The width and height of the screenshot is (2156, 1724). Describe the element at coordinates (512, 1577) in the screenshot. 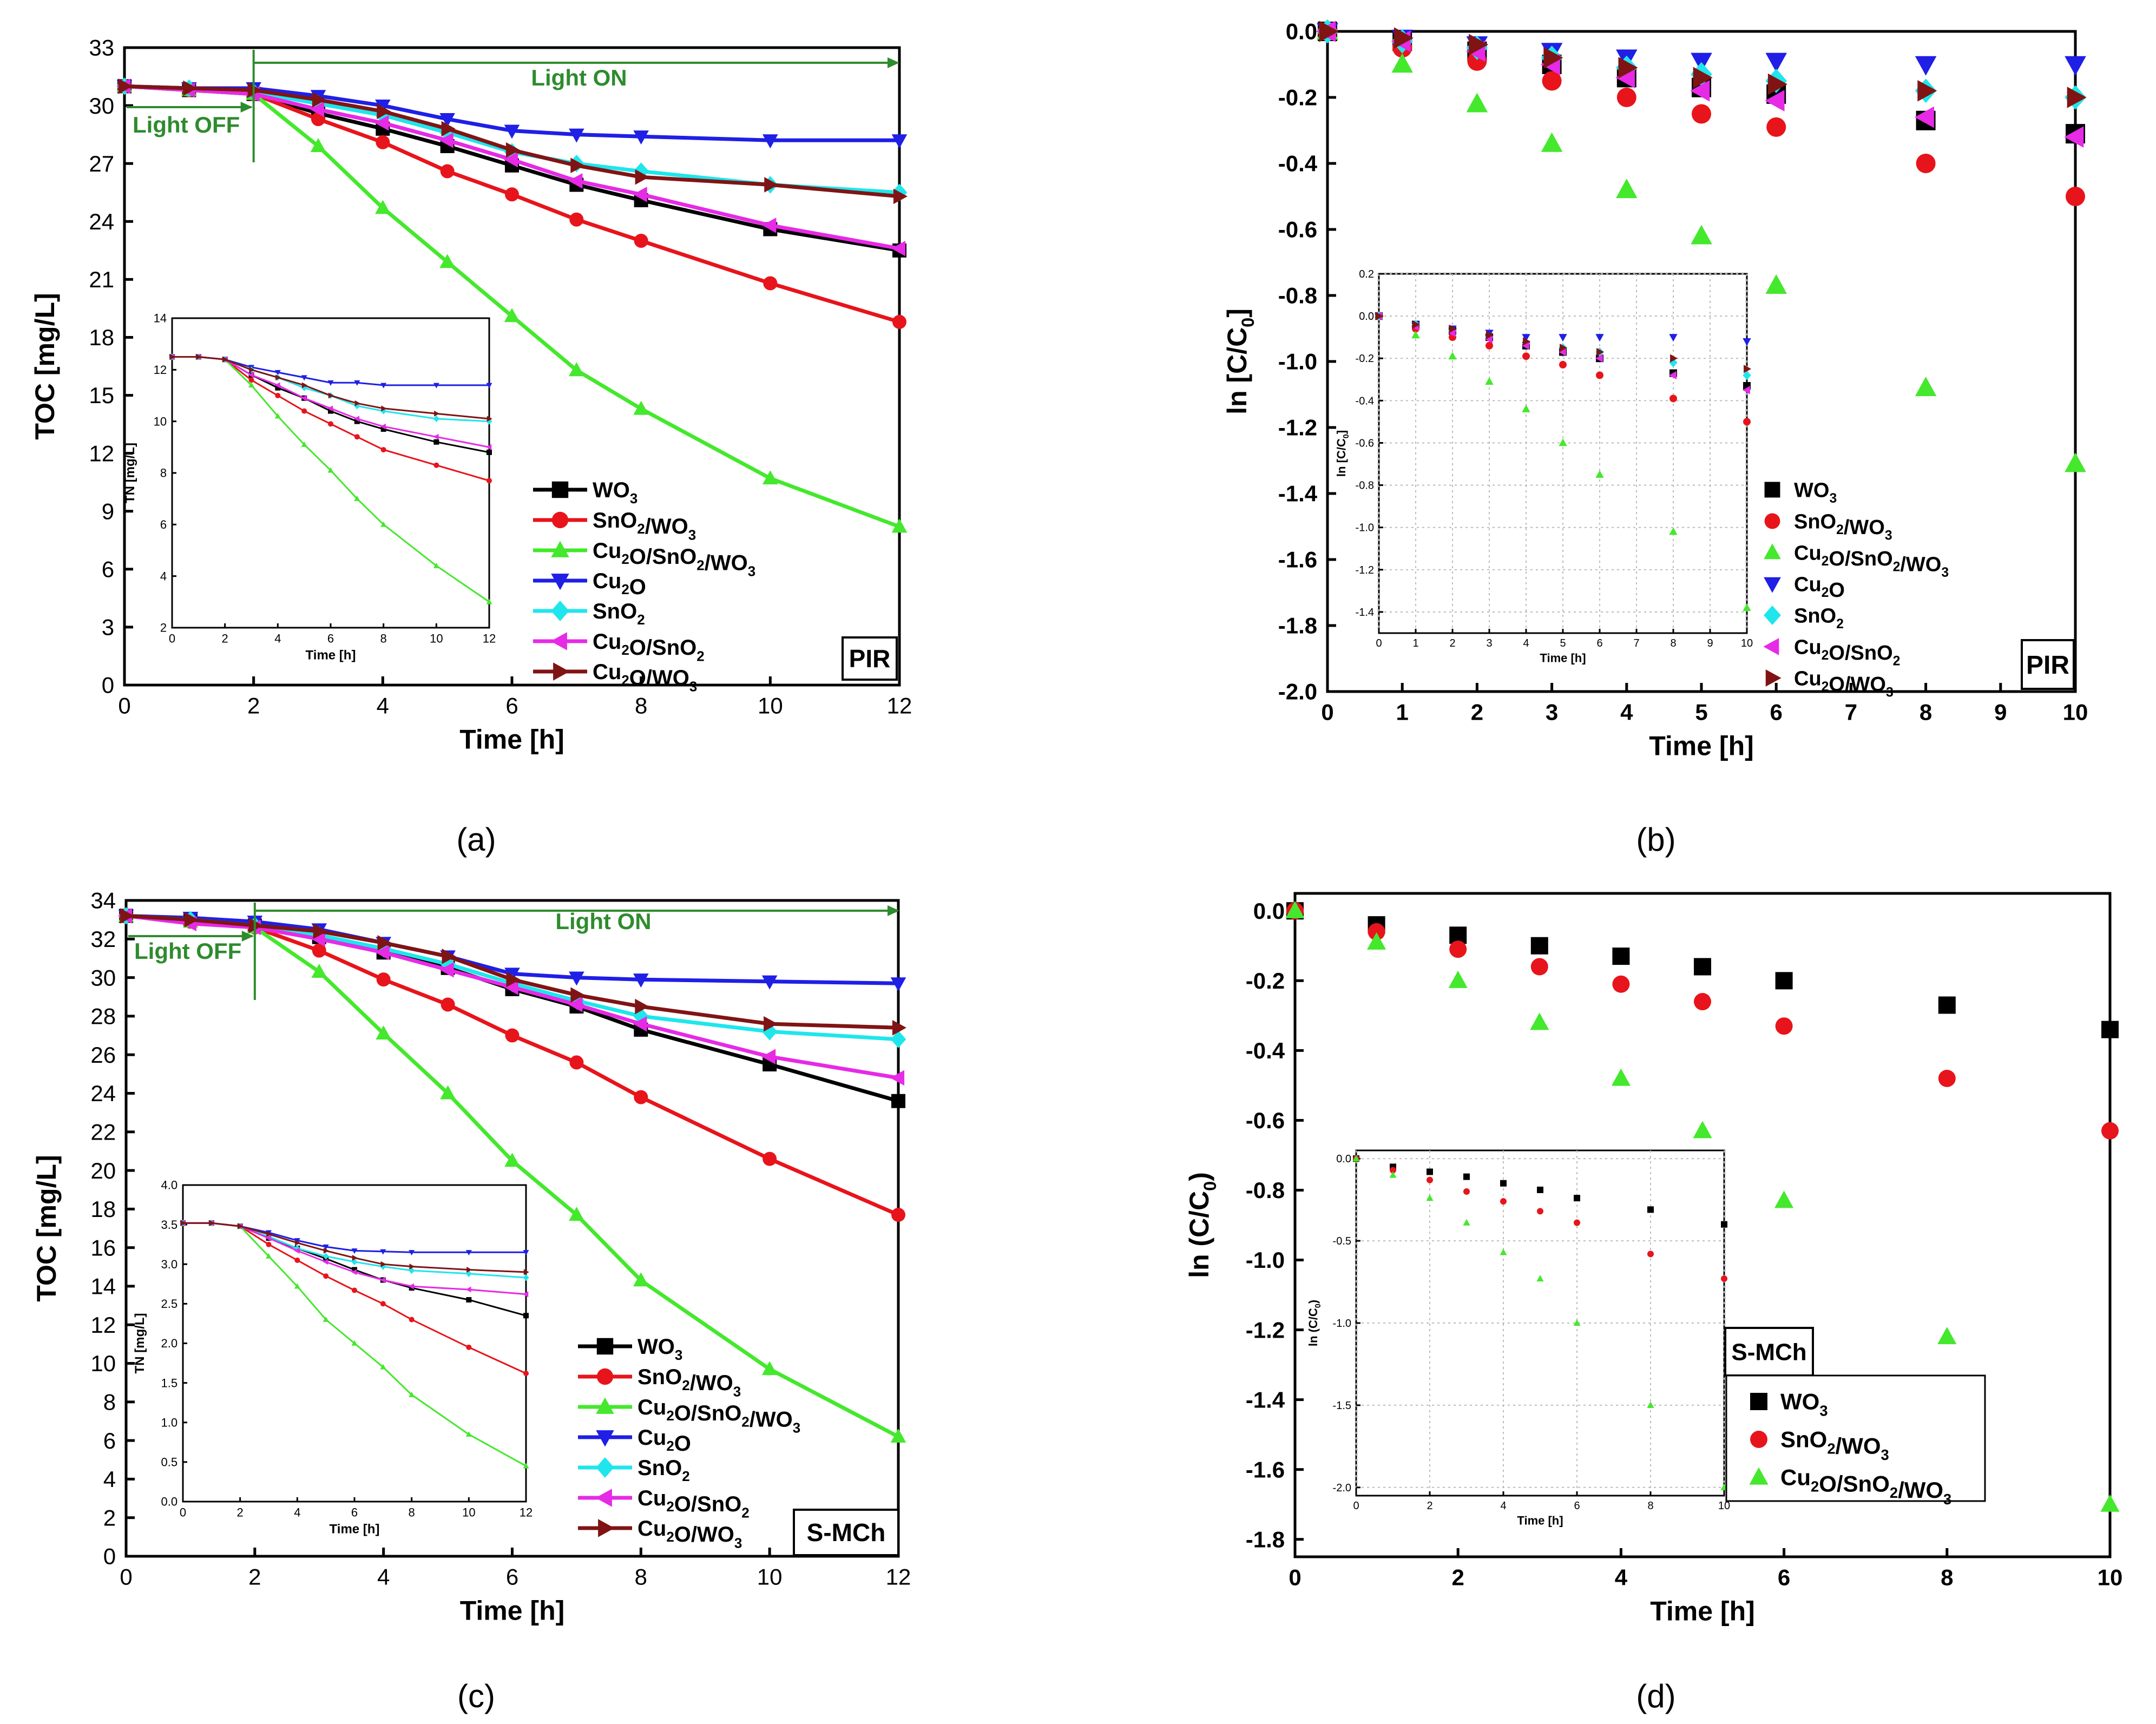

I see `panel-c-xtick-label: 6` at that location.